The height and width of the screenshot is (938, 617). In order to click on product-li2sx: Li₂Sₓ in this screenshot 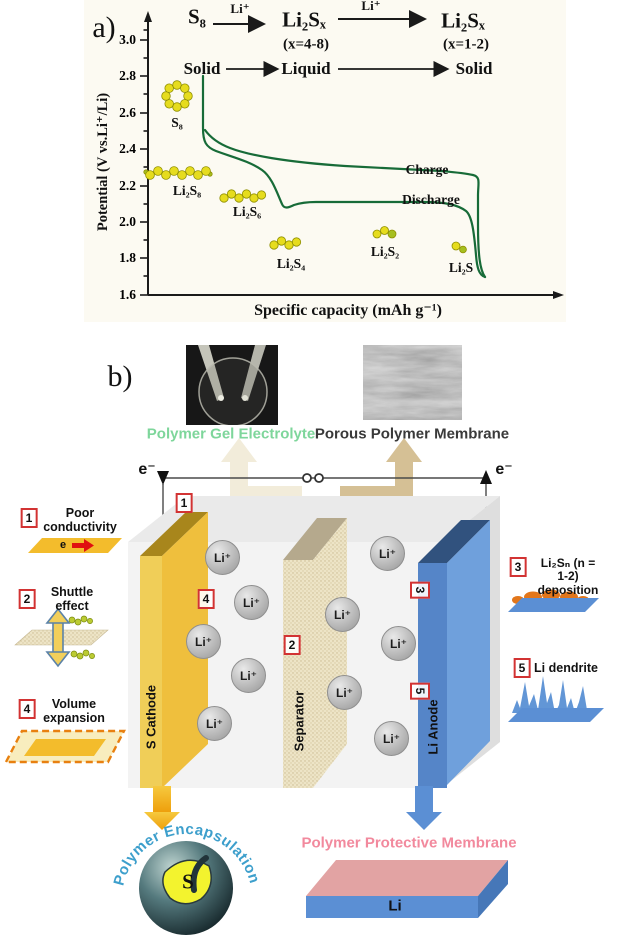, I will do `click(463, 20)`.